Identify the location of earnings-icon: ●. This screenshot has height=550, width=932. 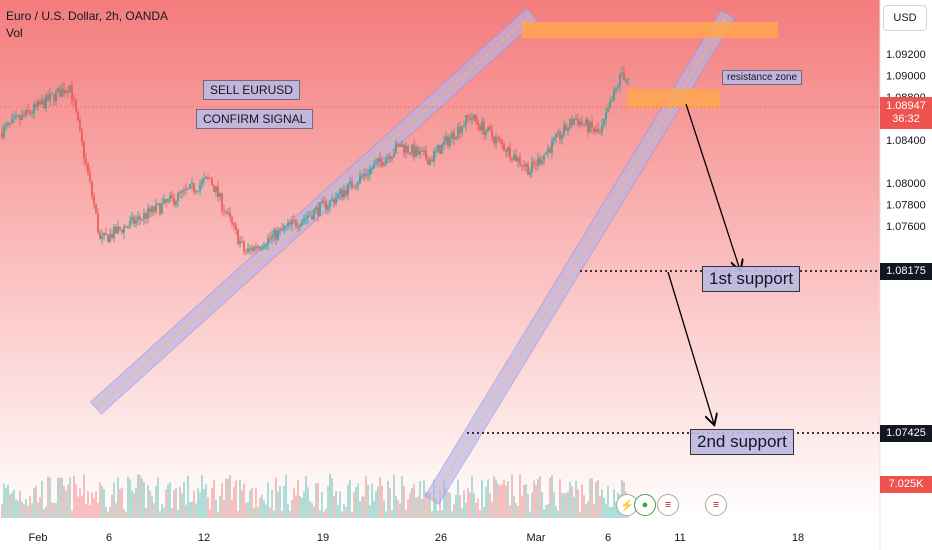
(645, 505).